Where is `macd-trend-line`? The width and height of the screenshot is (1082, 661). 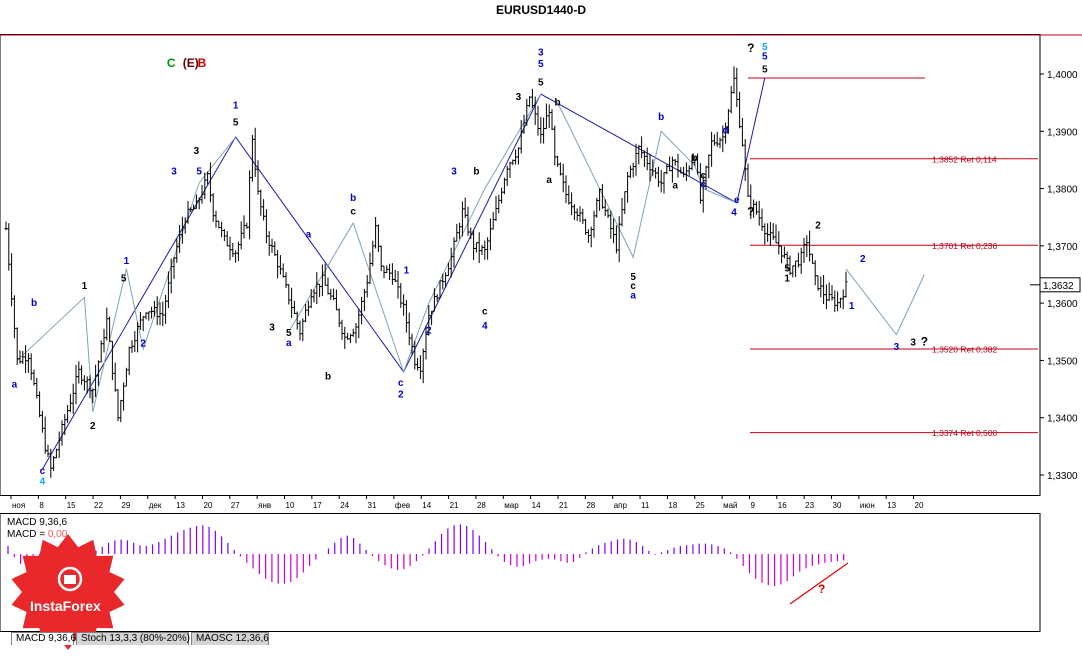
macd-trend-line is located at coordinates (819, 583).